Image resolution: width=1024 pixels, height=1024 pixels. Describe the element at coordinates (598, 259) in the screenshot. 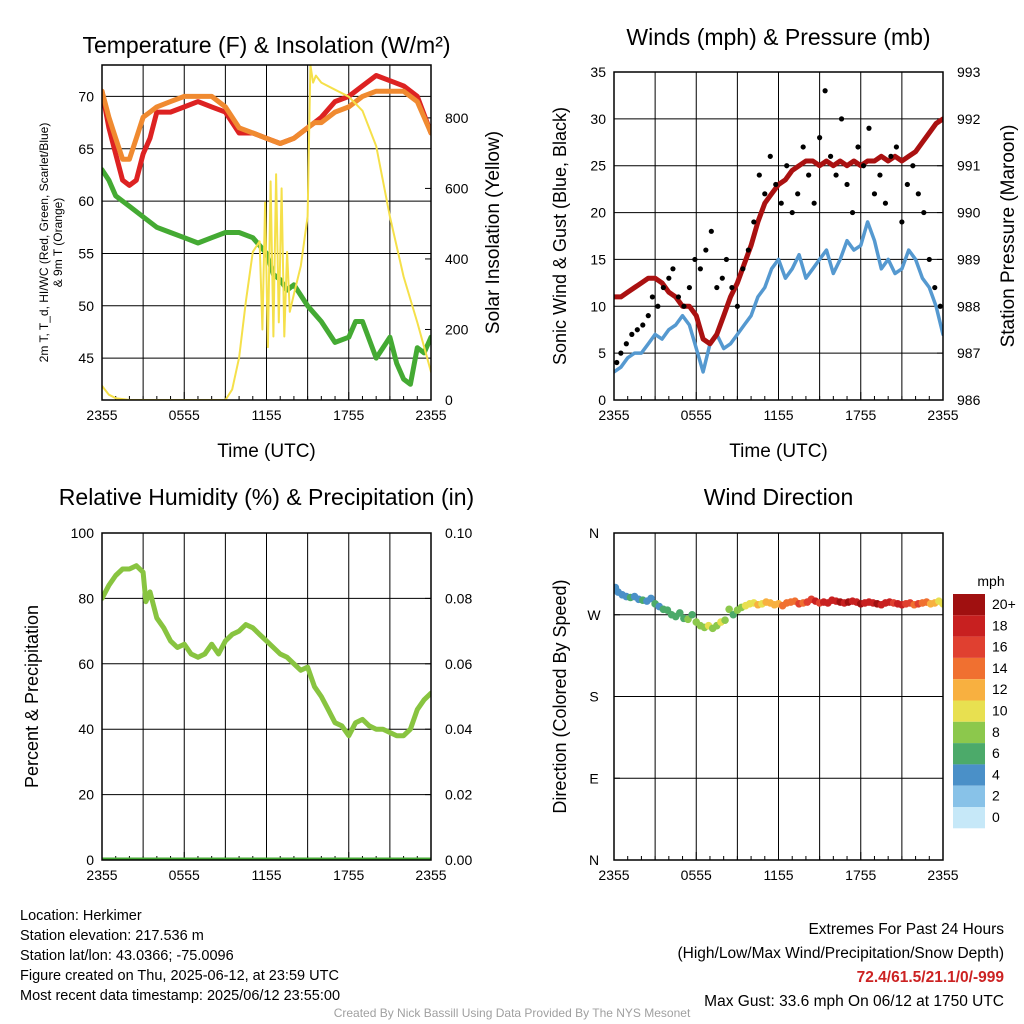

I see `y-tick-label: 15` at that location.